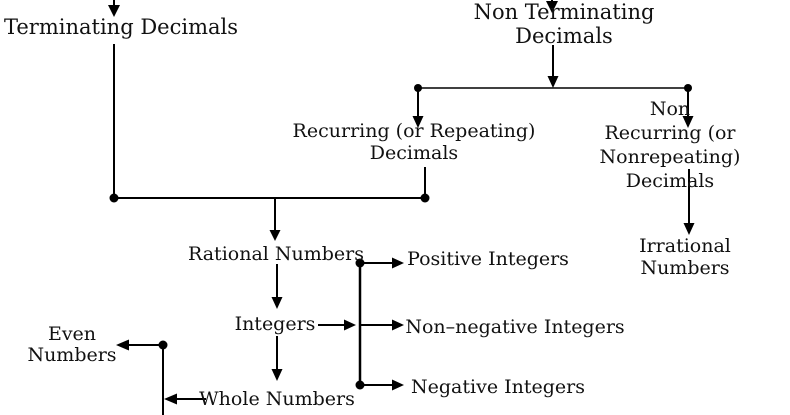  What do you see at coordinates (277, 358) in the screenshot?
I see `arrow-integers-to-whole` at bounding box center [277, 358].